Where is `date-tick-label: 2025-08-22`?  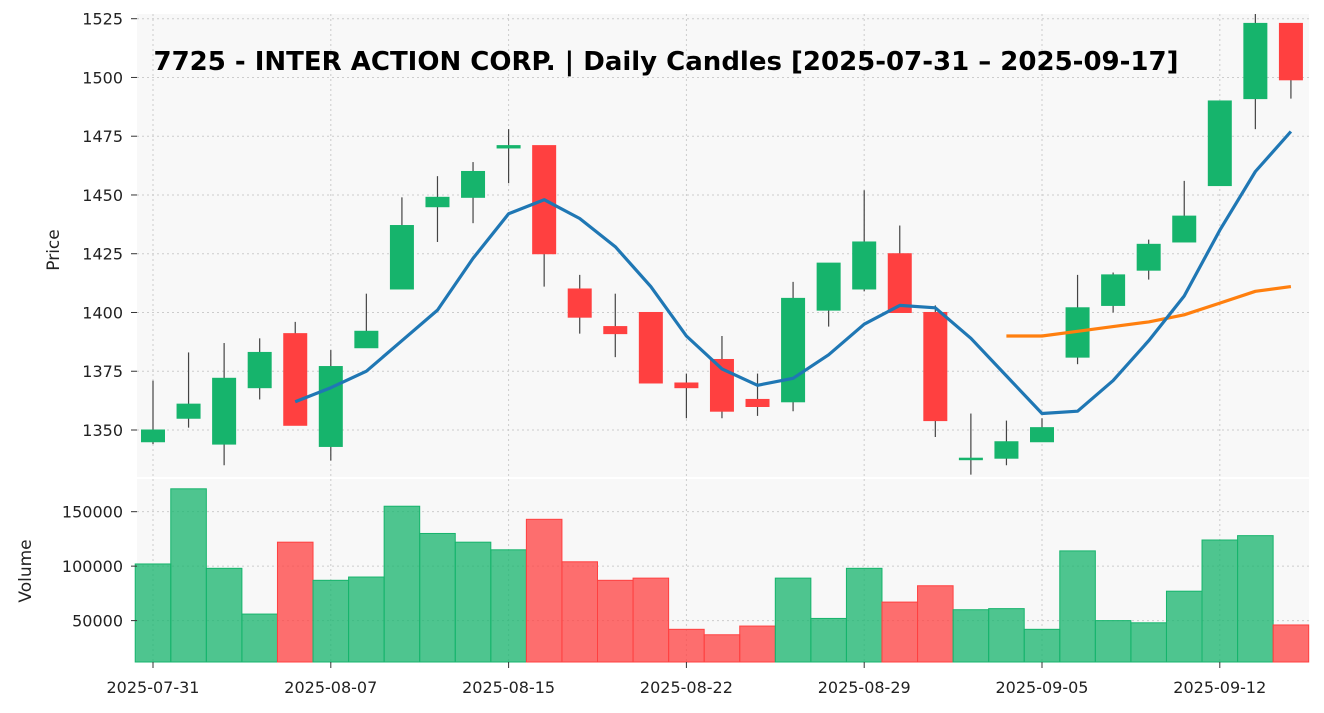
date-tick-label: 2025-08-22 is located at coordinates (686, 687).